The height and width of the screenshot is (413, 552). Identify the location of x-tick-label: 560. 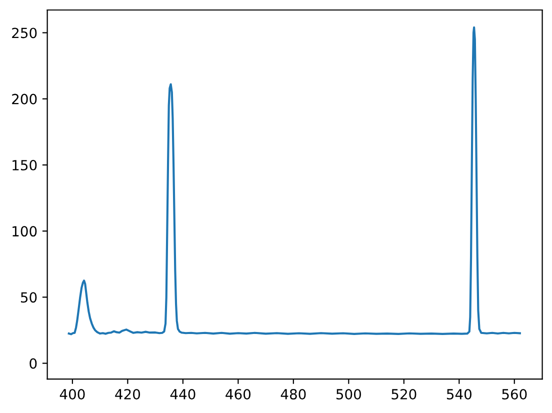
(514, 394).